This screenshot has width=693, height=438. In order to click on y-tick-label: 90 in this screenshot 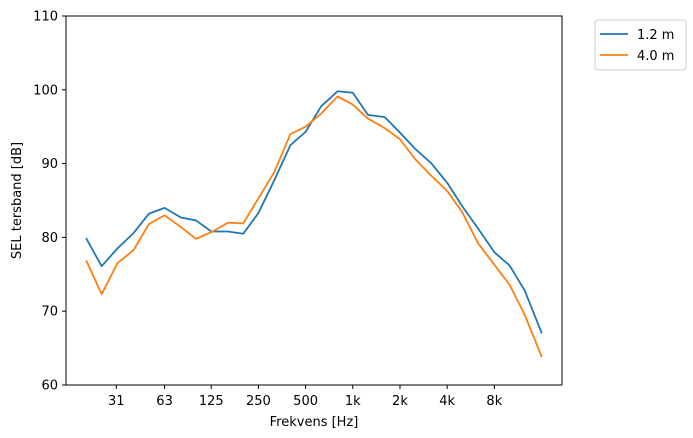, I will do `click(49, 164)`.